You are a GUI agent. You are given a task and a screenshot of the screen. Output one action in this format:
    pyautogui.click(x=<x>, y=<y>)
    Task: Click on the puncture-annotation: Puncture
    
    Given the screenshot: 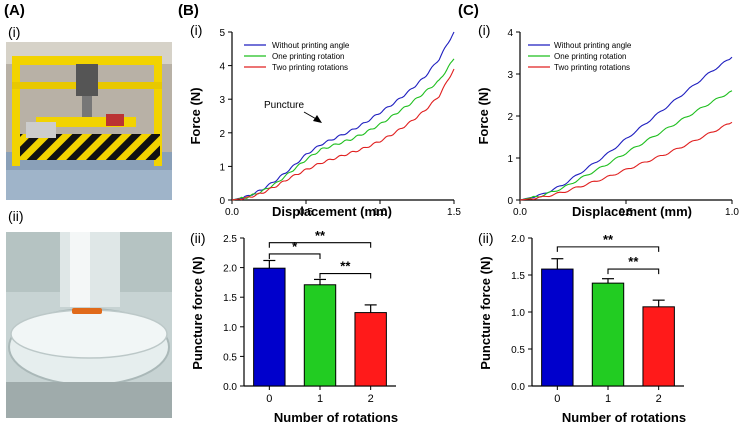 What is the action you would take?
    pyautogui.click(x=284, y=105)
    